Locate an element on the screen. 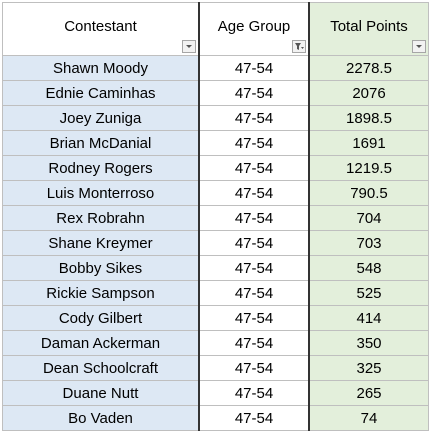  header-text: Contestant is located at coordinates (100, 26).